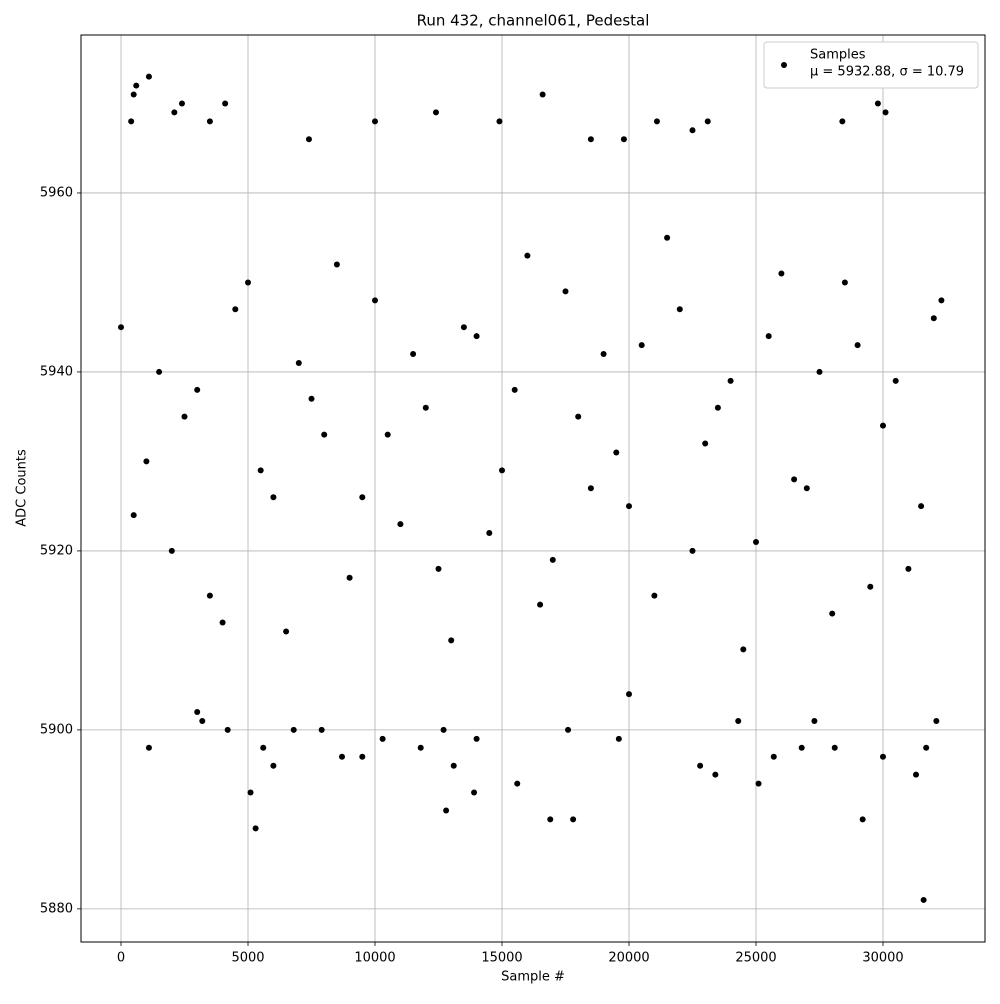 The height and width of the screenshot is (1004, 1000). I want to click on x-tick-label: 30000, so click(882, 958).